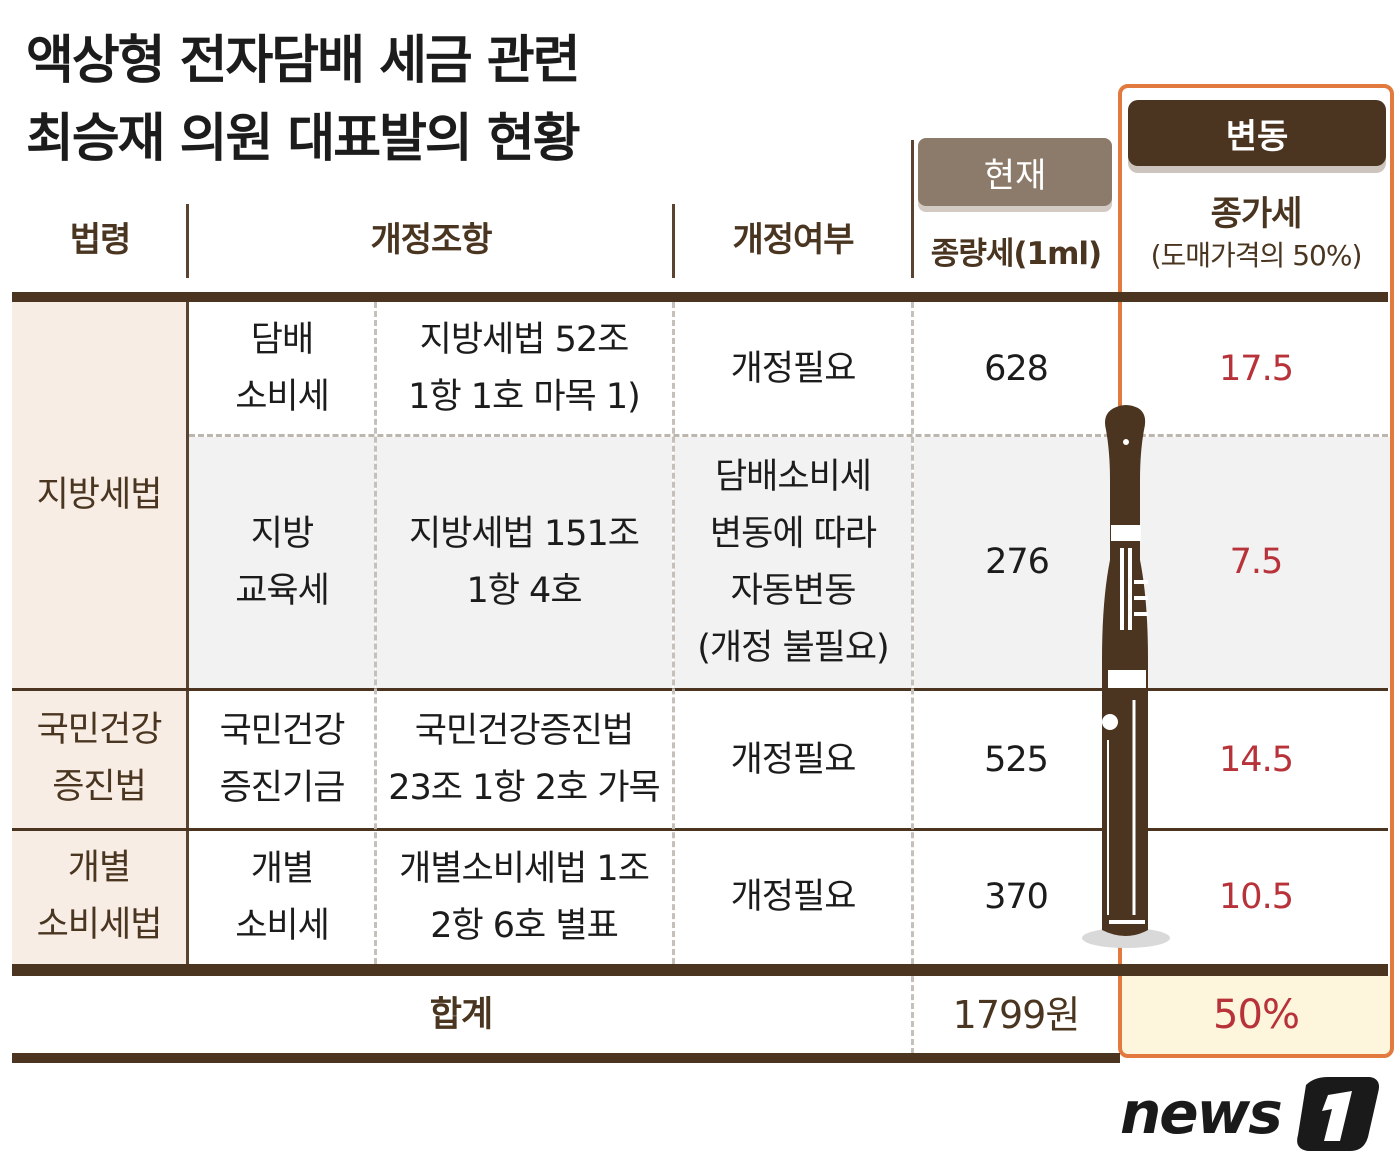 This screenshot has width=1400, height=1172. I want to click on page-title: 액상형 전자담배 세금 관련 최승재 의원 대표발의 현황, so click(303, 100).